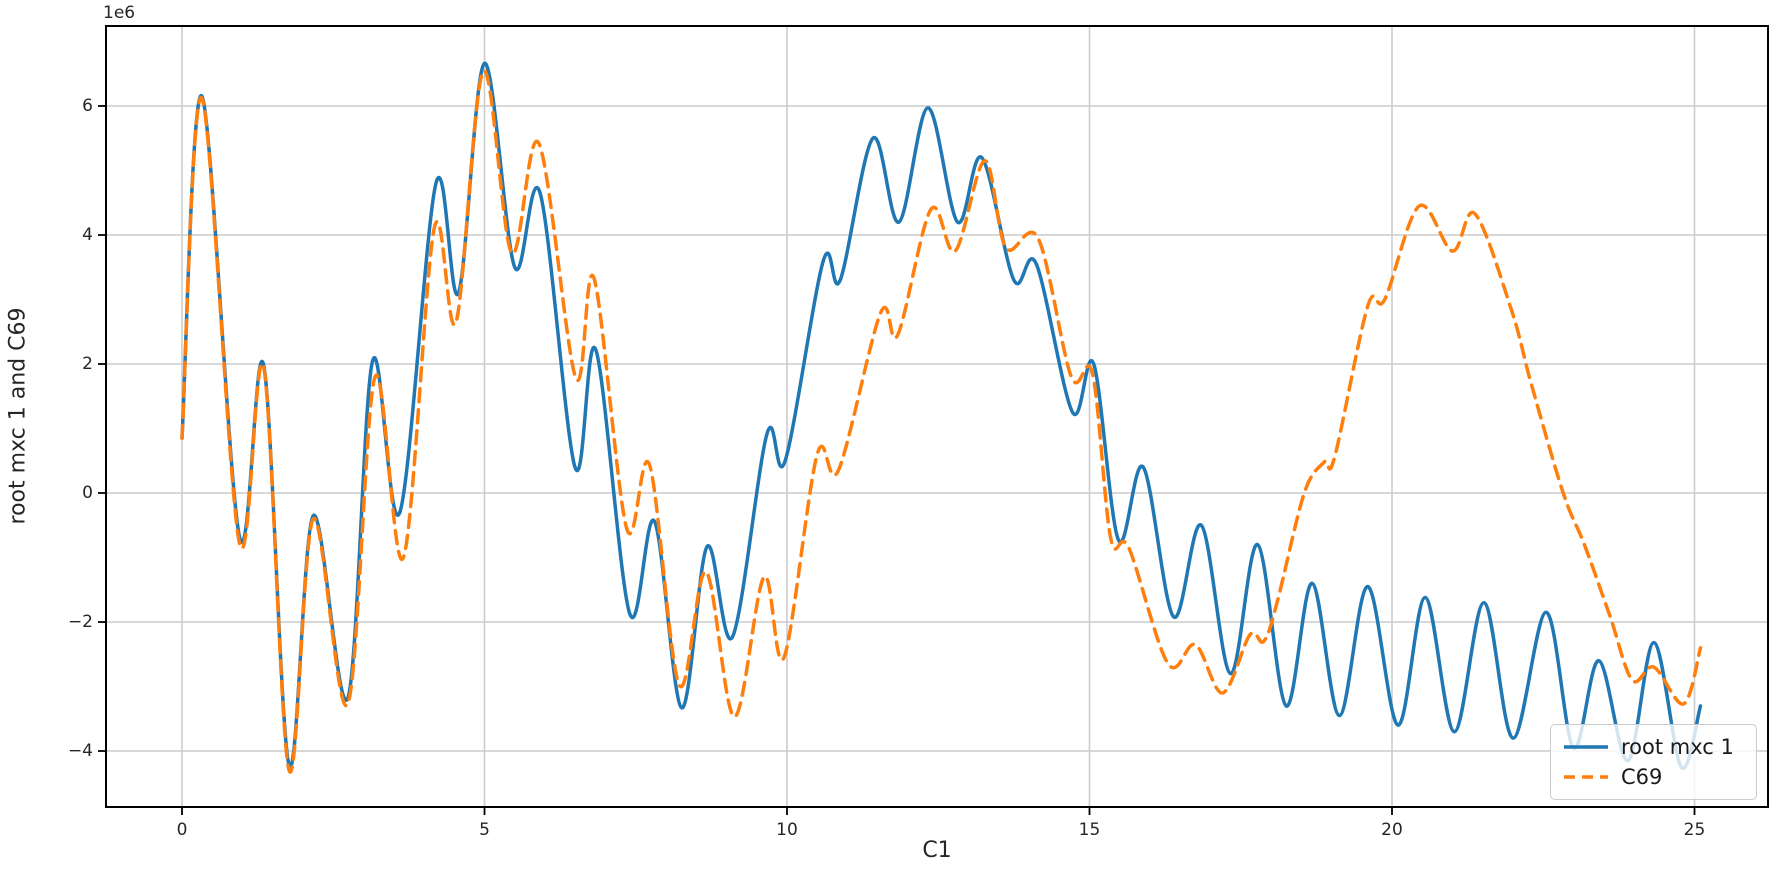 The width and height of the screenshot is (1788, 878). What do you see at coordinates (80, 622) in the screenshot?
I see `y-tick-label: −2` at bounding box center [80, 622].